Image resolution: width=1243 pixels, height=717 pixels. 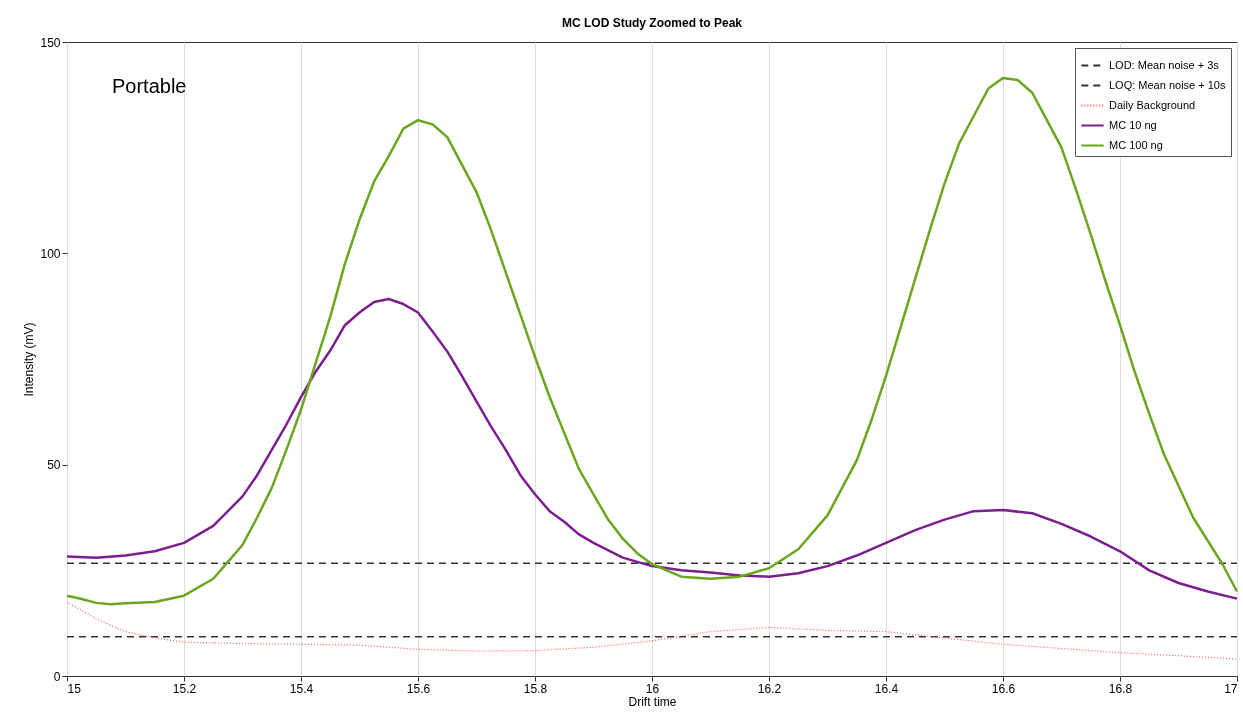 What do you see at coordinates (652, 630) in the screenshot?
I see `line-series` at bounding box center [652, 630].